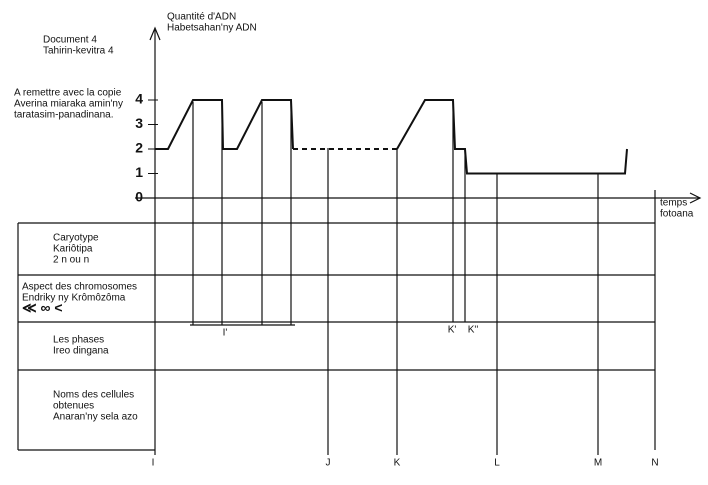  Describe the element at coordinates (153, 463) in the screenshot. I see `time-mark: I` at that location.